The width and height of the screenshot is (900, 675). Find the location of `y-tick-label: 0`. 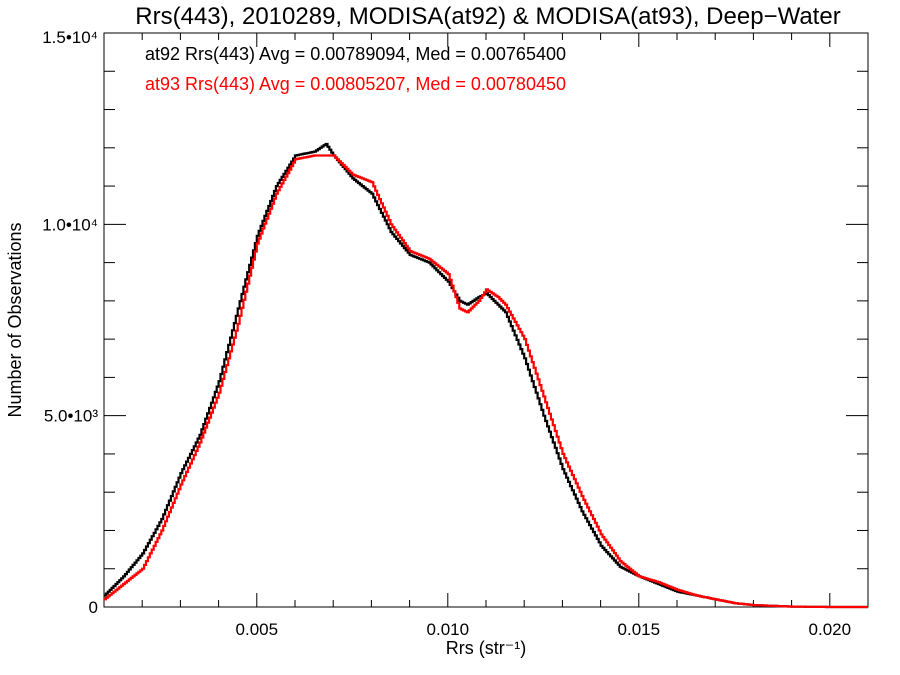

y-tick-label: 0 is located at coordinates (93, 607).